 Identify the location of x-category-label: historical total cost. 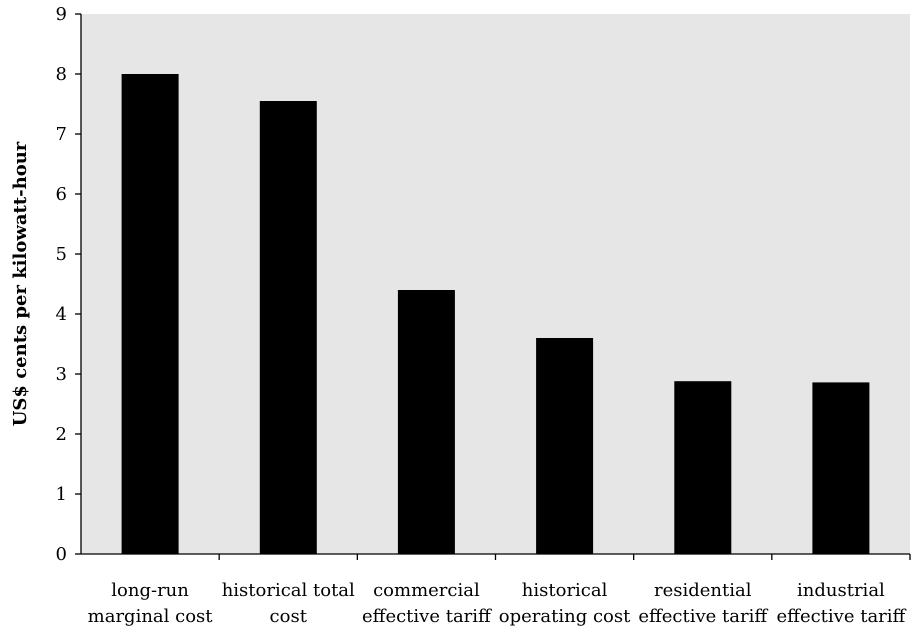
(288, 603).